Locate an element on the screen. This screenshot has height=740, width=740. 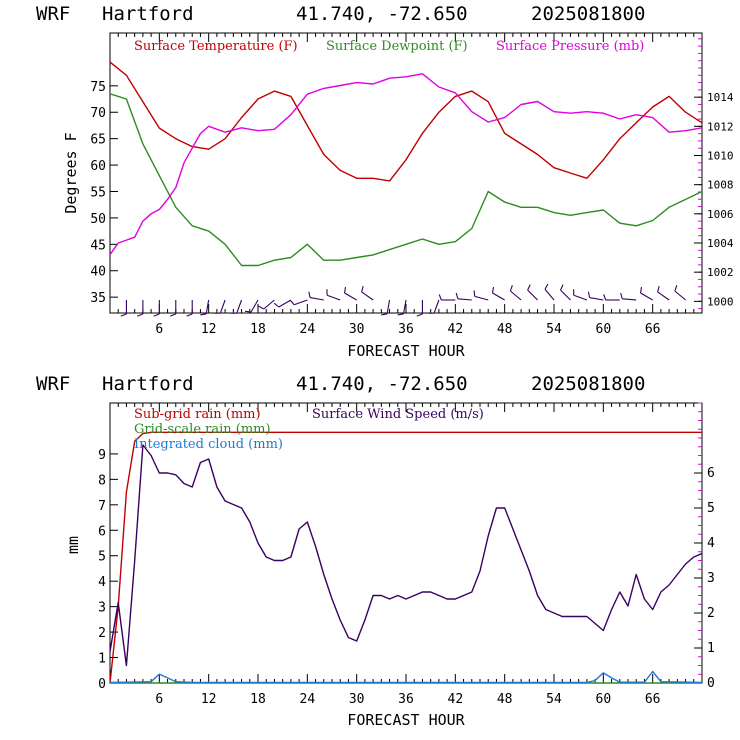
y-tick-label: 35 is located at coordinates (98, 298).